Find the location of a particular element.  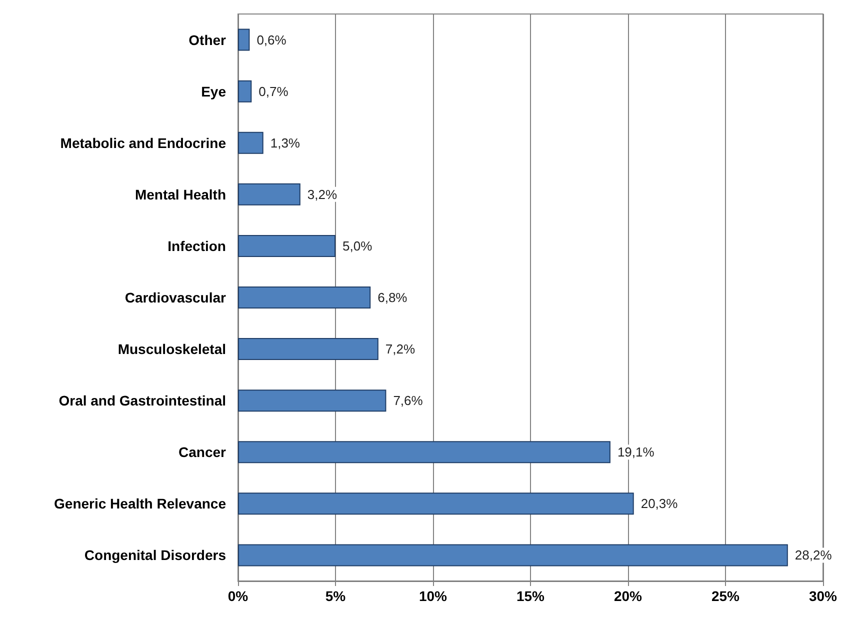

data-label: 28,2% is located at coordinates (813, 555).